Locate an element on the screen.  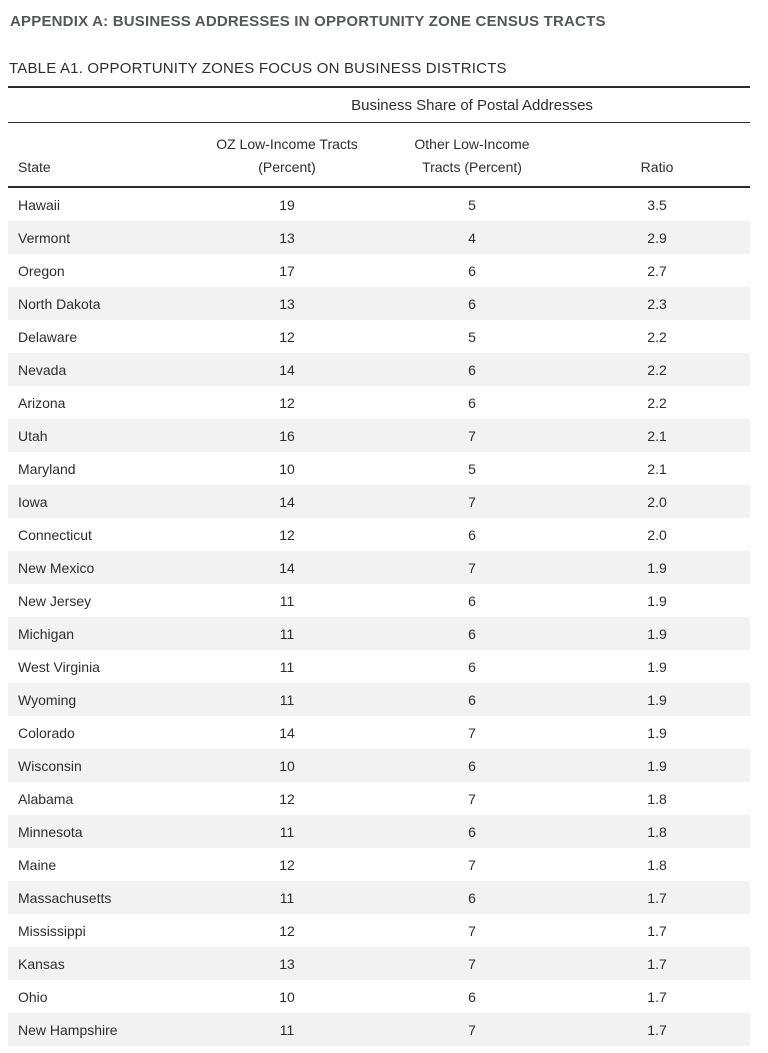
state-cell: Colorado is located at coordinates (46, 732).